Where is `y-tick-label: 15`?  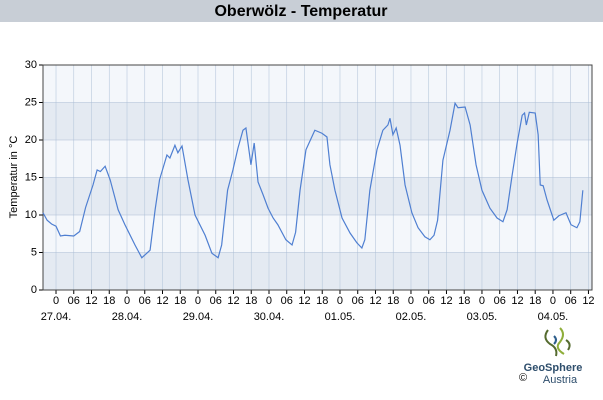 y-tick-label: 15 is located at coordinates (31, 177).